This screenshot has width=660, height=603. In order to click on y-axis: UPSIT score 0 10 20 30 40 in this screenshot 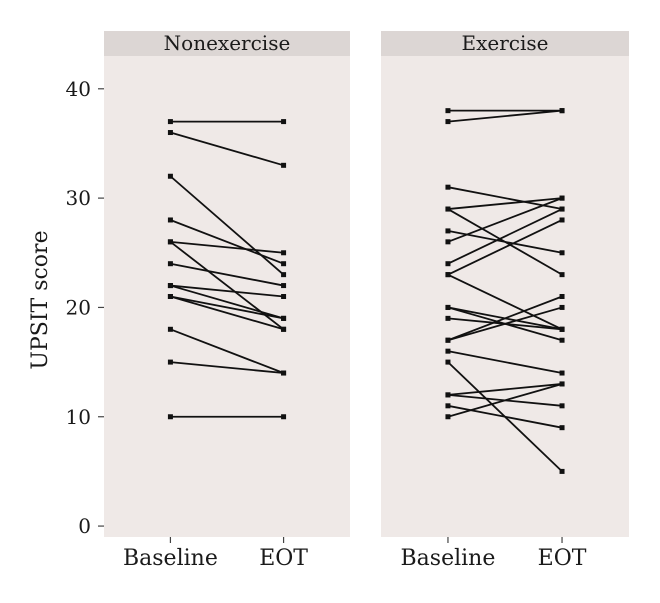, I will do `click(66, 307)`.